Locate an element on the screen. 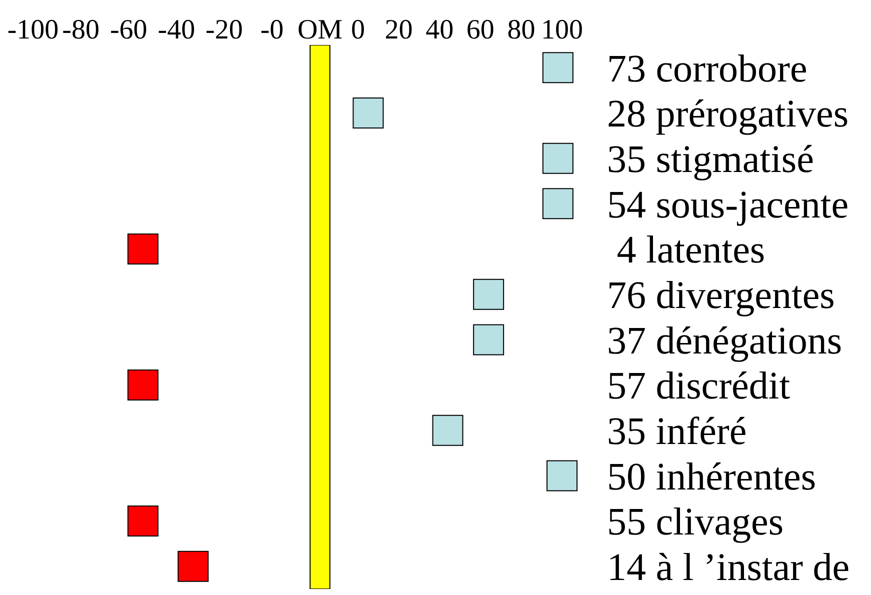 Image resolution: width=871 pixels, height=595 pixels. y-tick-label: 50 inhérentes is located at coordinates (711, 476).